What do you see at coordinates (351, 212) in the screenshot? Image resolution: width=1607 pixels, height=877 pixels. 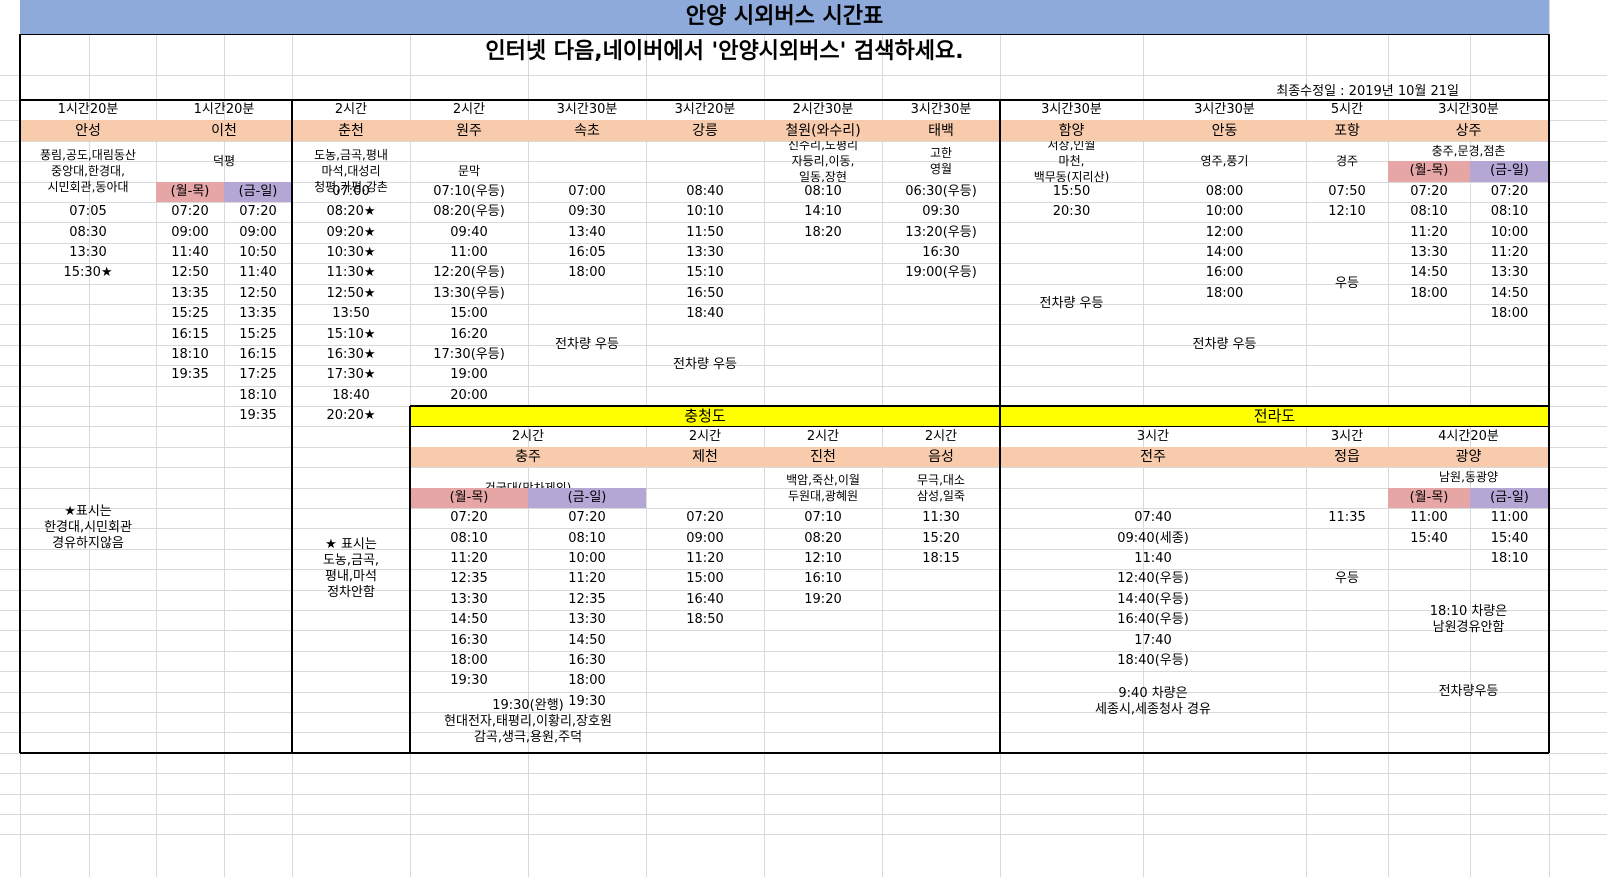 I see `departure-time: 08:20★` at bounding box center [351, 212].